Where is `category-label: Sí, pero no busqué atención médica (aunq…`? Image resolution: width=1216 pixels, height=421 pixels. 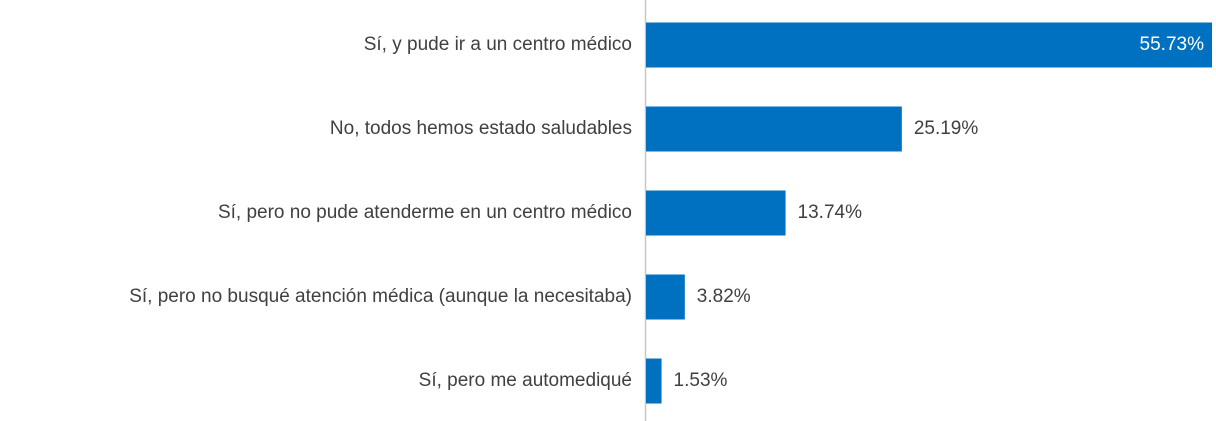 category-label: Sí, pero no busqué atención médica (aunq… is located at coordinates (380, 296).